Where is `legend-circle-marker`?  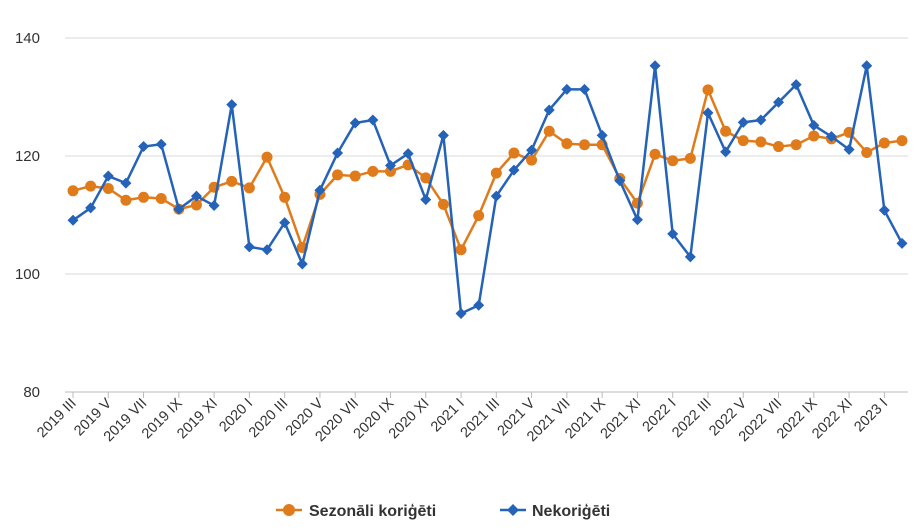 legend-circle-marker is located at coordinates (289, 510).